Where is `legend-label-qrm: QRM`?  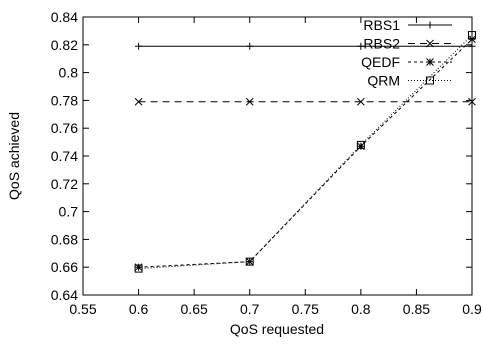
legend-label-qrm: QRM is located at coordinates (383, 81).